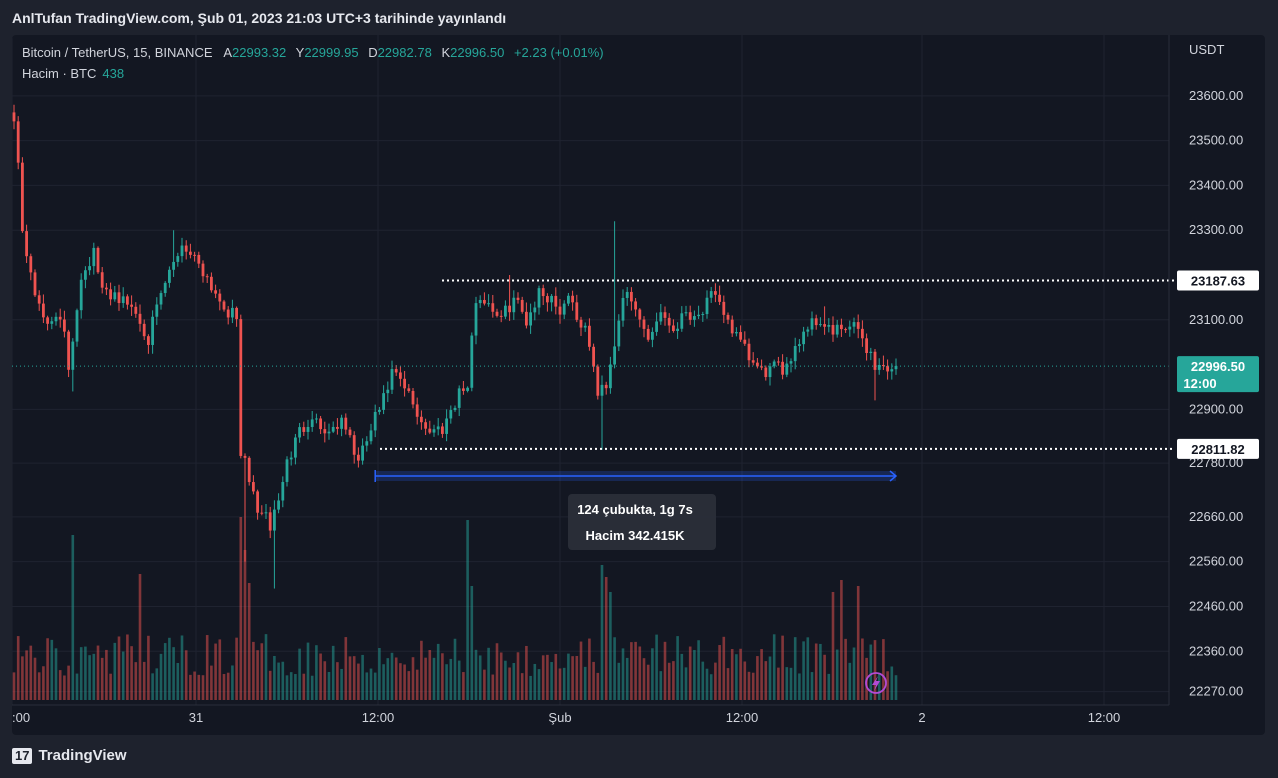 This screenshot has width=1278, height=778. What do you see at coordinates (1207, 49) in the screenshot?
I see `currency-label: USDT` at bounding box center [1207, 49].